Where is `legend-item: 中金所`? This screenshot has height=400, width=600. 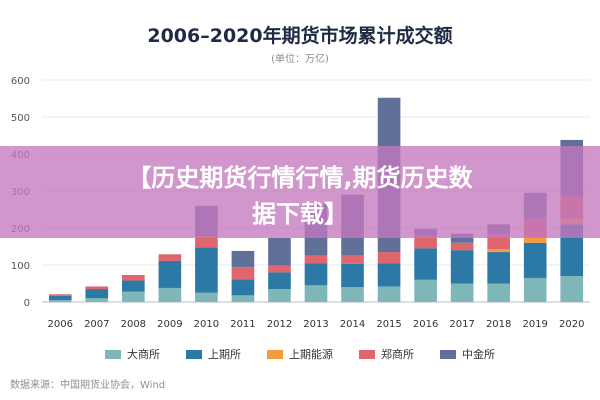
legend-item: 中金所 is located at coordinates (467, 354).